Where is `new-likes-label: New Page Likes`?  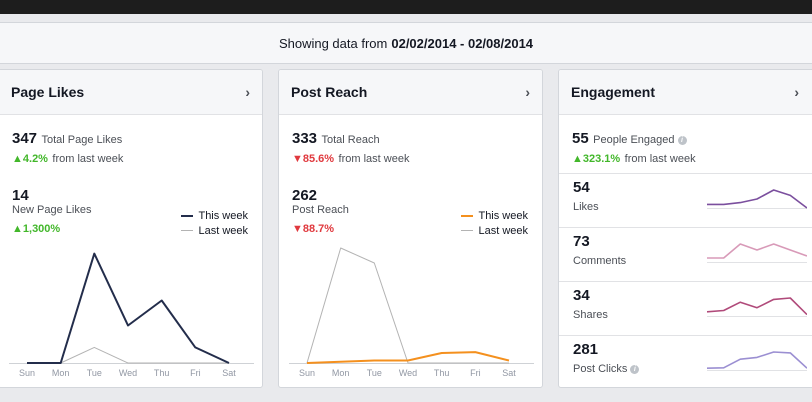
new-likes-label: New Page Likes is located at coordinates (52, 210).